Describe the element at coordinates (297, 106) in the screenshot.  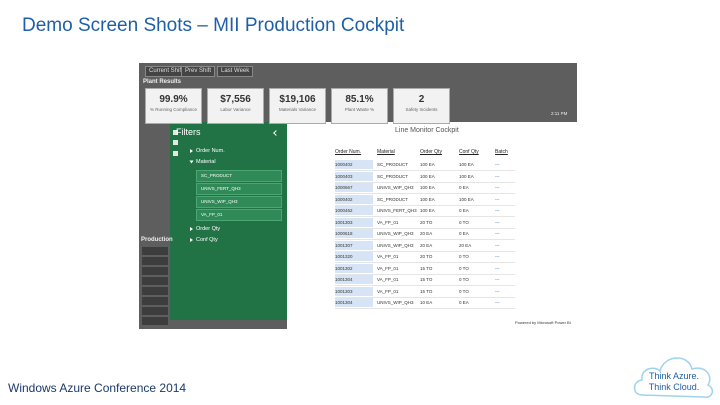
I see `kpi-tile: $19,106 Materials Variance` at that location.